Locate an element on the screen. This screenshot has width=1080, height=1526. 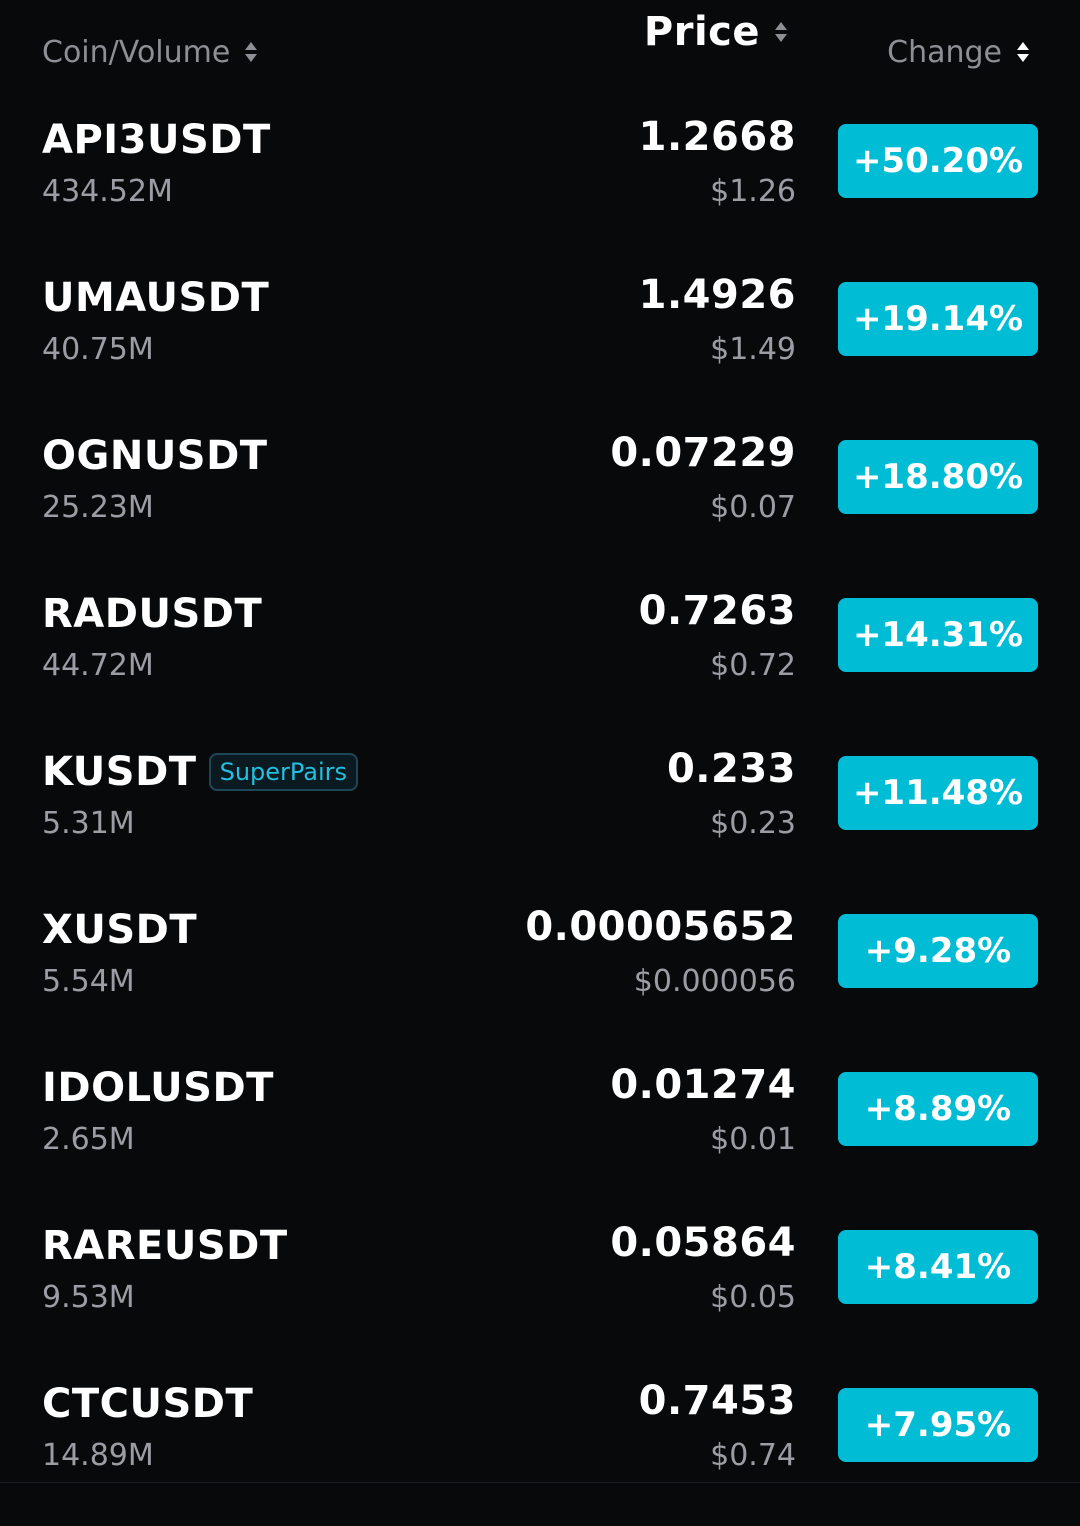
change-badge: +8.41% is located at coordinates (938, 1267).